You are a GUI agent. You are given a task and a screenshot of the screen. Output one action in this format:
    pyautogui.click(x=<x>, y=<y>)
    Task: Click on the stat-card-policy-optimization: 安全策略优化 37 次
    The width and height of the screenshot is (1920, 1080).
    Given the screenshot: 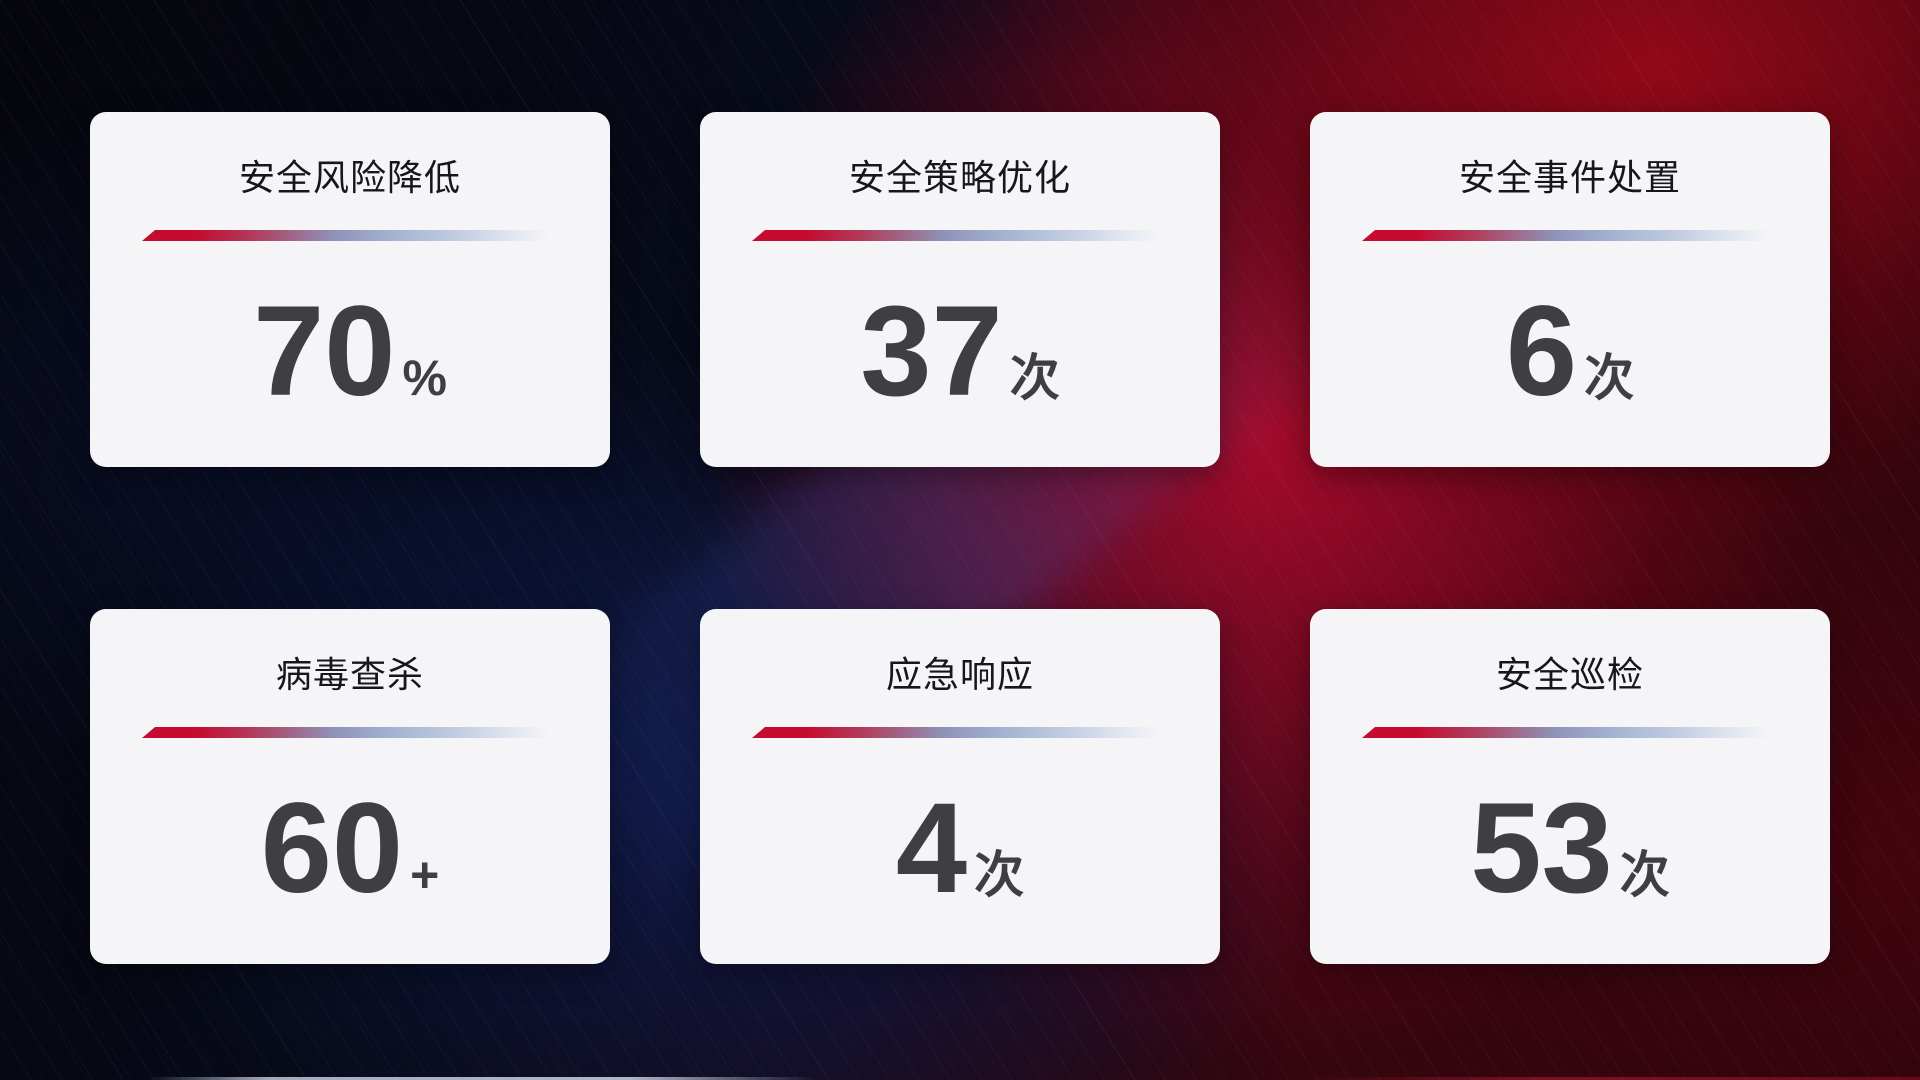 What is the action you would take?
    pyautogui.click(x=960, y=289)
    